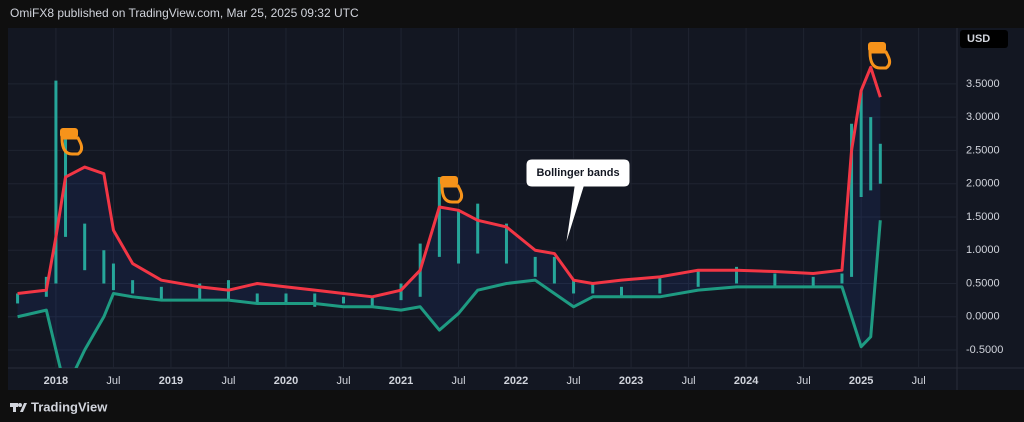 This screenshot has height=422, width=1024. What do you see at coordinates (978, 39) in the screenshot?
I see `unit: USD` at bounding box center [978, 39].